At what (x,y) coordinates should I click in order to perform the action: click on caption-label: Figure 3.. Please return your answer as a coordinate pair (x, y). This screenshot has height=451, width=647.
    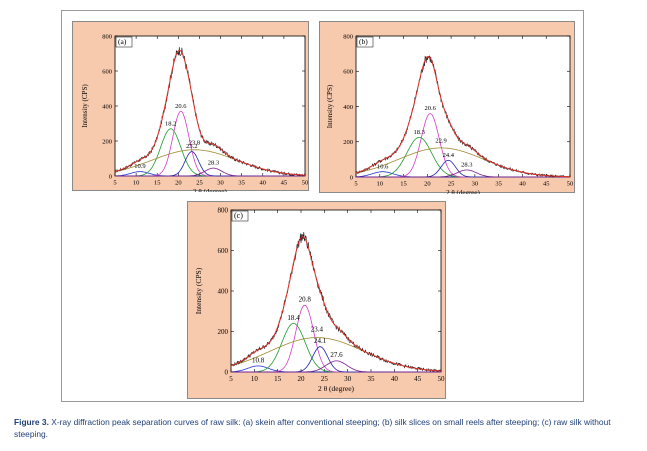
    Looking at the image, I should click on (31, 422).